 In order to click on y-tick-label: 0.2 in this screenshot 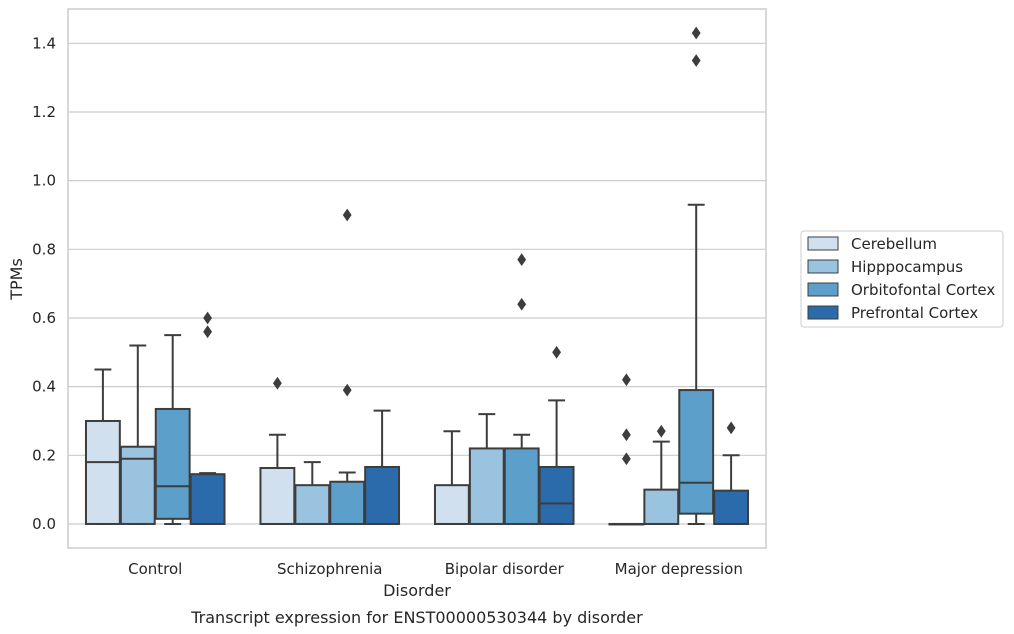, I will do `click(44, 455)`.